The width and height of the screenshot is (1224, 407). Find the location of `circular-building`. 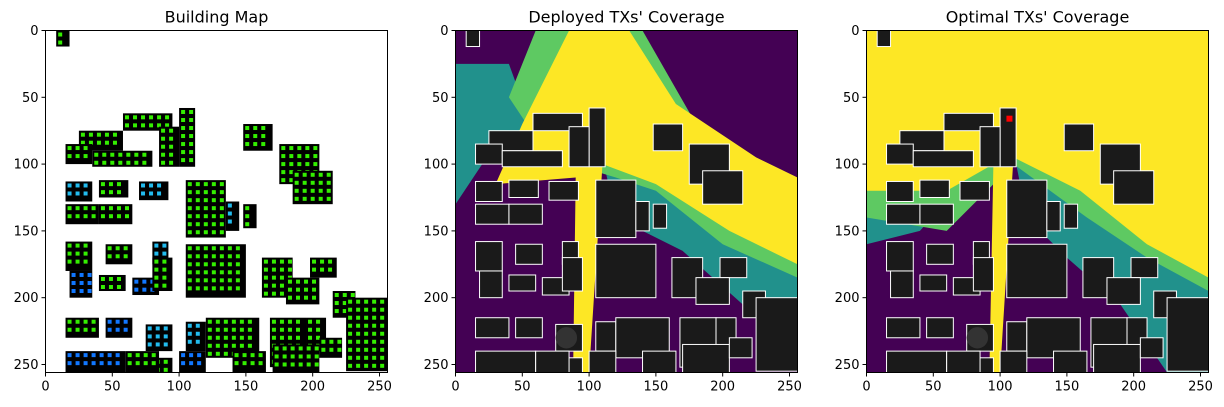

circular-building is located at coordinates (566, 338).